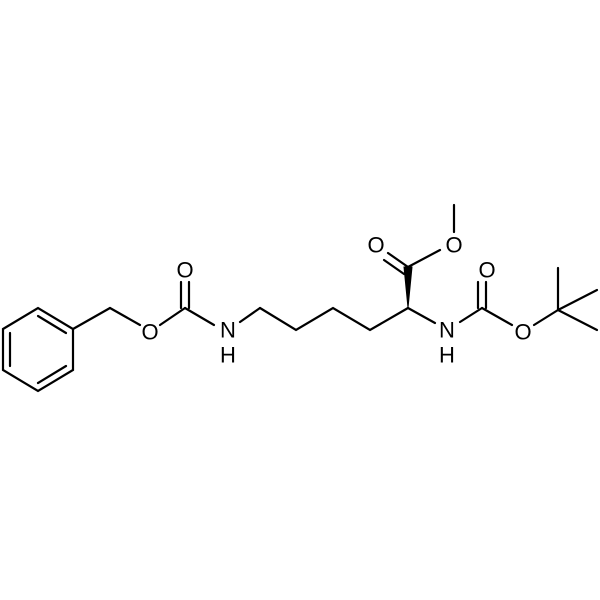 This screenshot has width=600, height=600. Describe the element at coordinates (38, 349) in the screenshot. I see `ring` at that location.